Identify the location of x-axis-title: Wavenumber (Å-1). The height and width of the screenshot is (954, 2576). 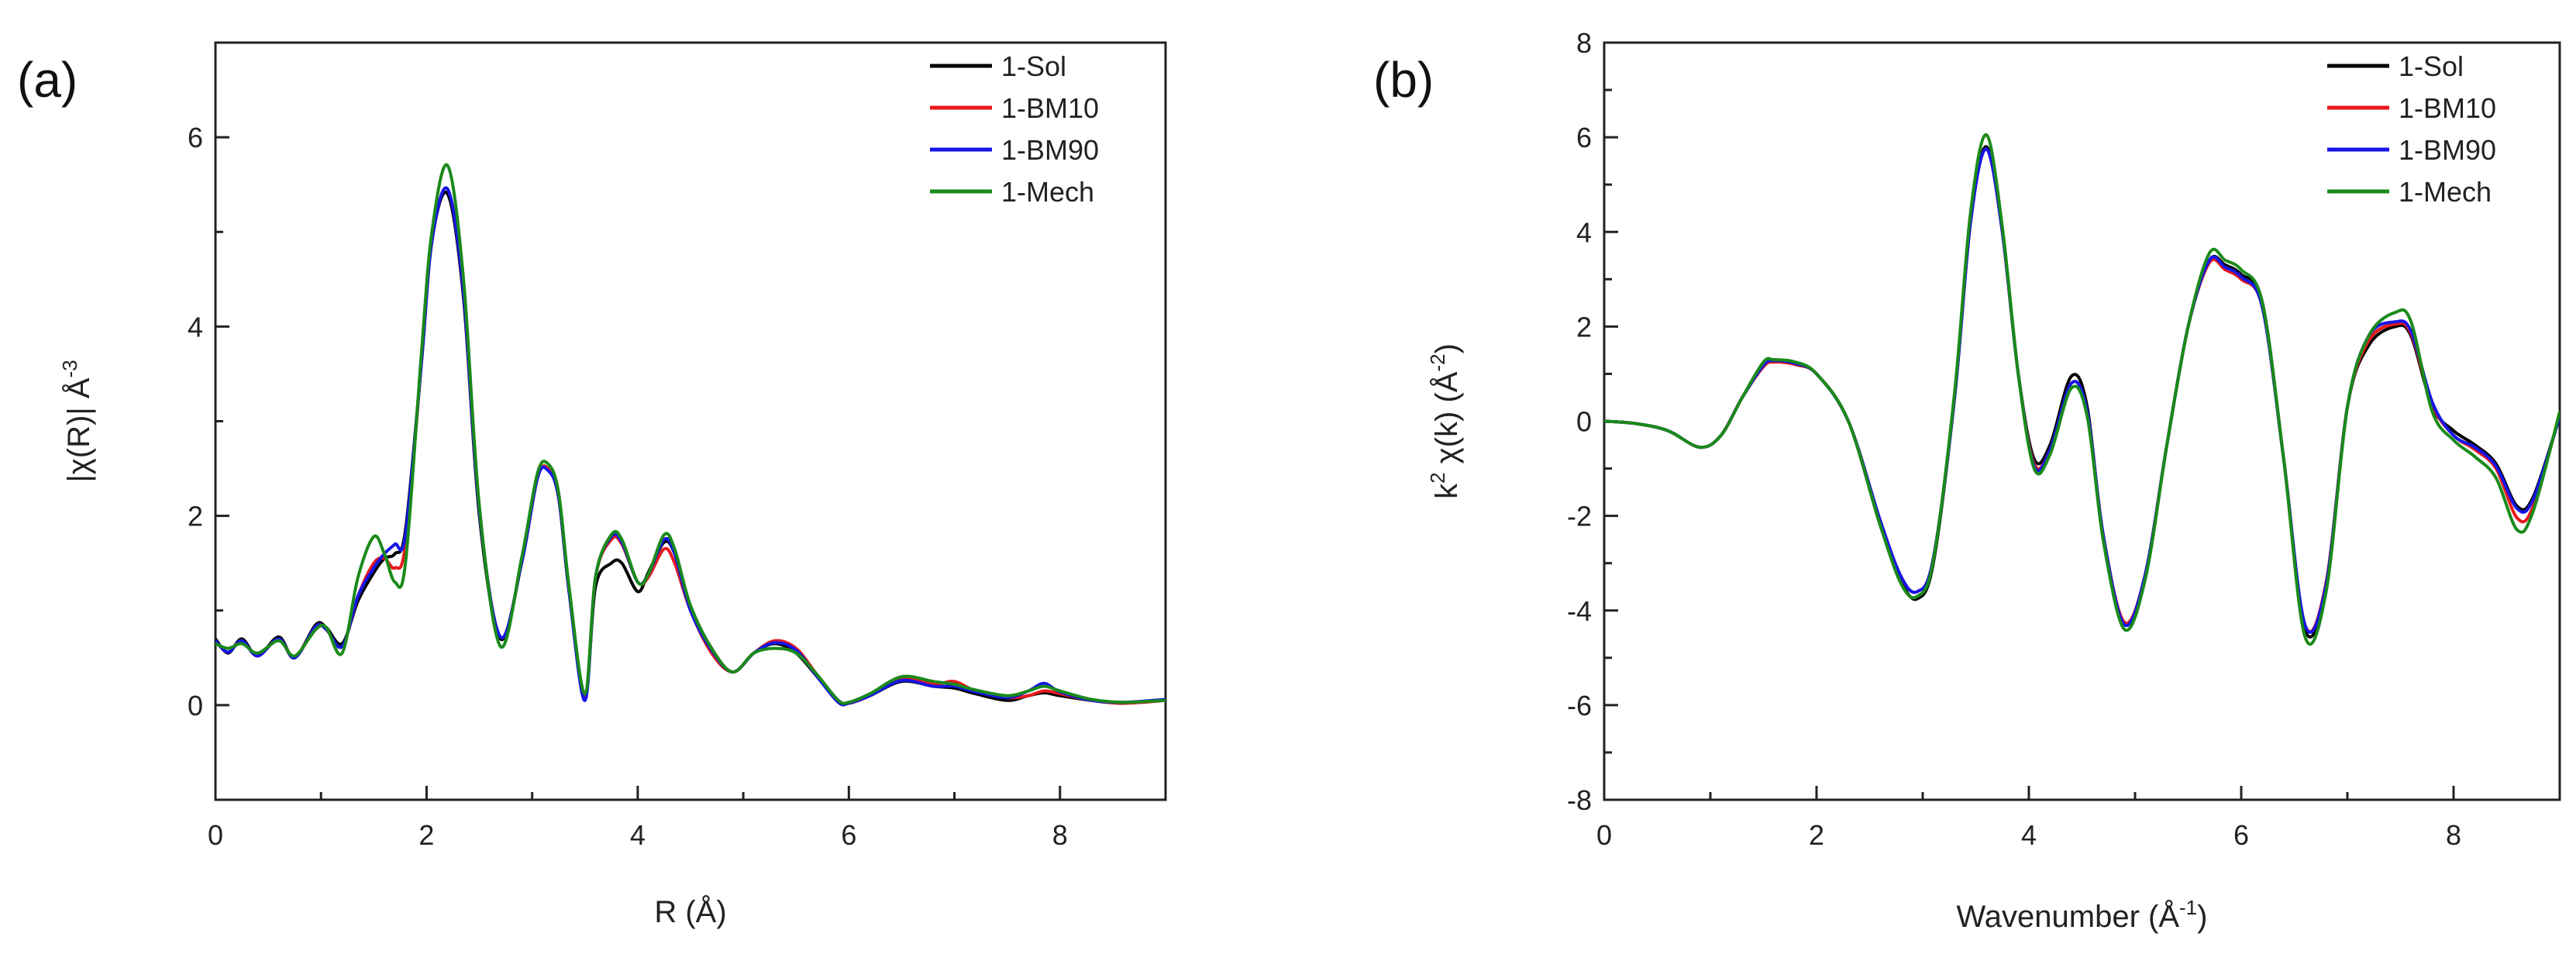
(2082, 915).